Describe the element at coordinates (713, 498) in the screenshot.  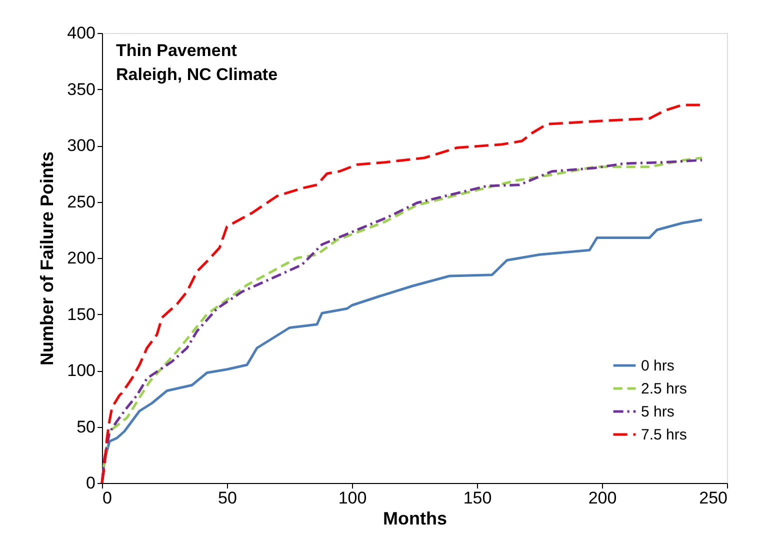
I see `x-tick-label: 250` at that location.